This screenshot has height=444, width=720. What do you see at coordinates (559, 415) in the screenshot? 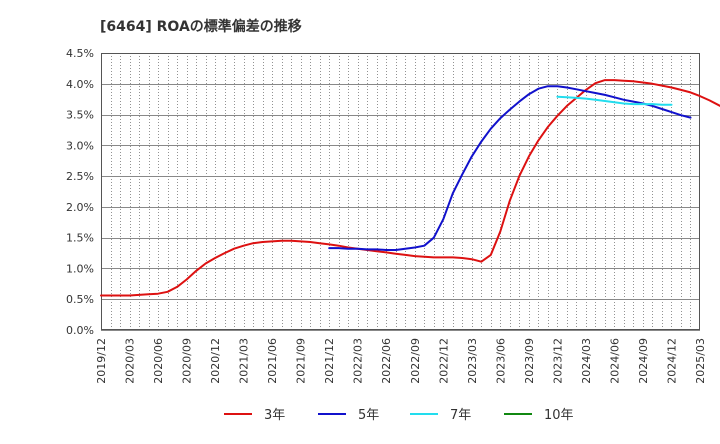
I see `legend-label: 10年` at bounding box center [559, 415].